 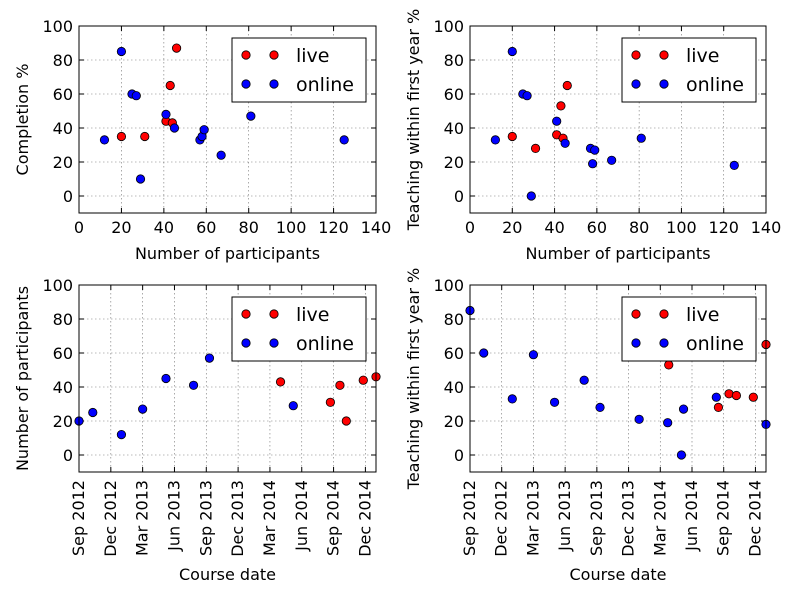 I want to click on x-tick-label: Mar 2013, so click(x=142, y=518).